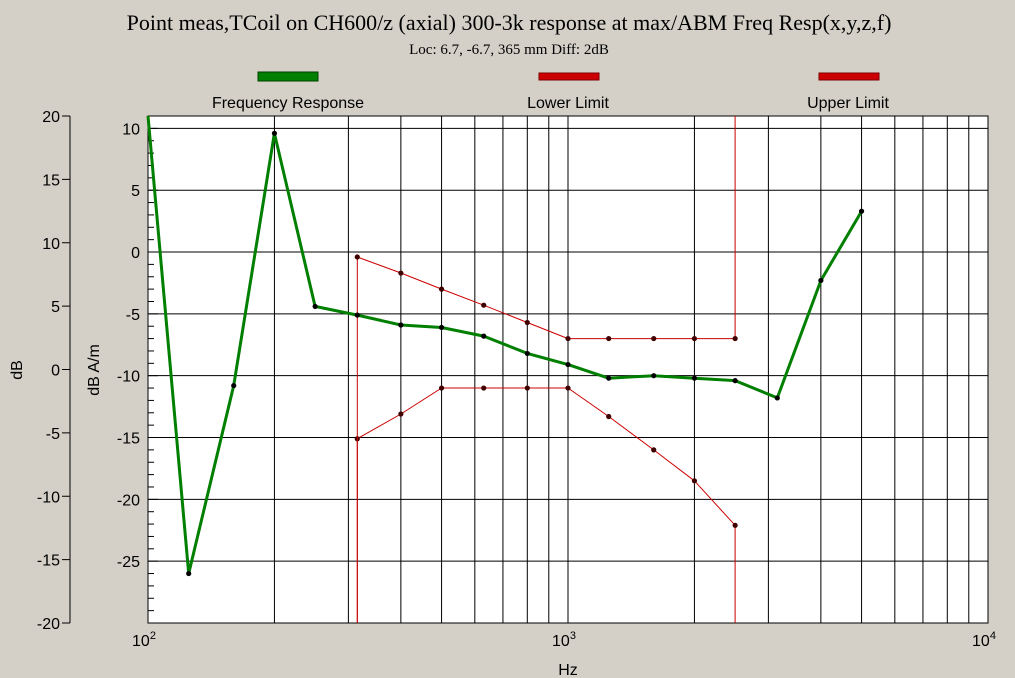  I want to click on left-y-tick-label: -15, so click(48, 561).